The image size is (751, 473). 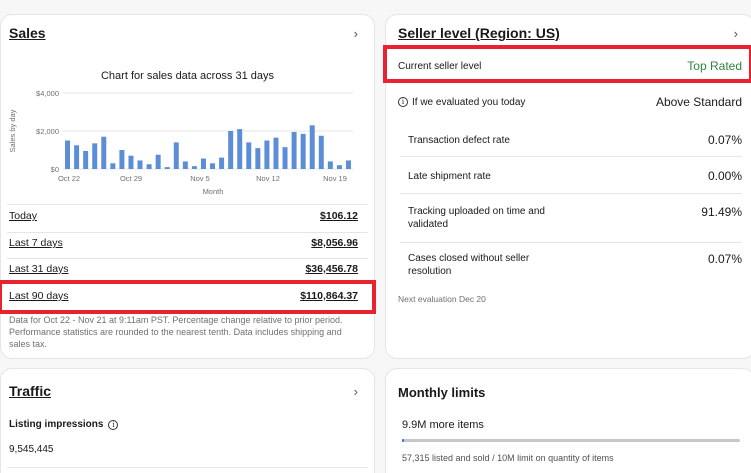 I want to click on x-tick-label: Oct 22, so click(x=69, y=178).